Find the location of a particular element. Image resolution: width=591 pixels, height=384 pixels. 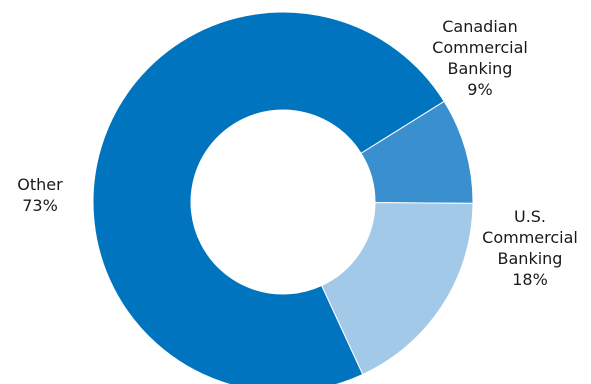

slice-value-label: 73% is located at coordinates (40, 205).